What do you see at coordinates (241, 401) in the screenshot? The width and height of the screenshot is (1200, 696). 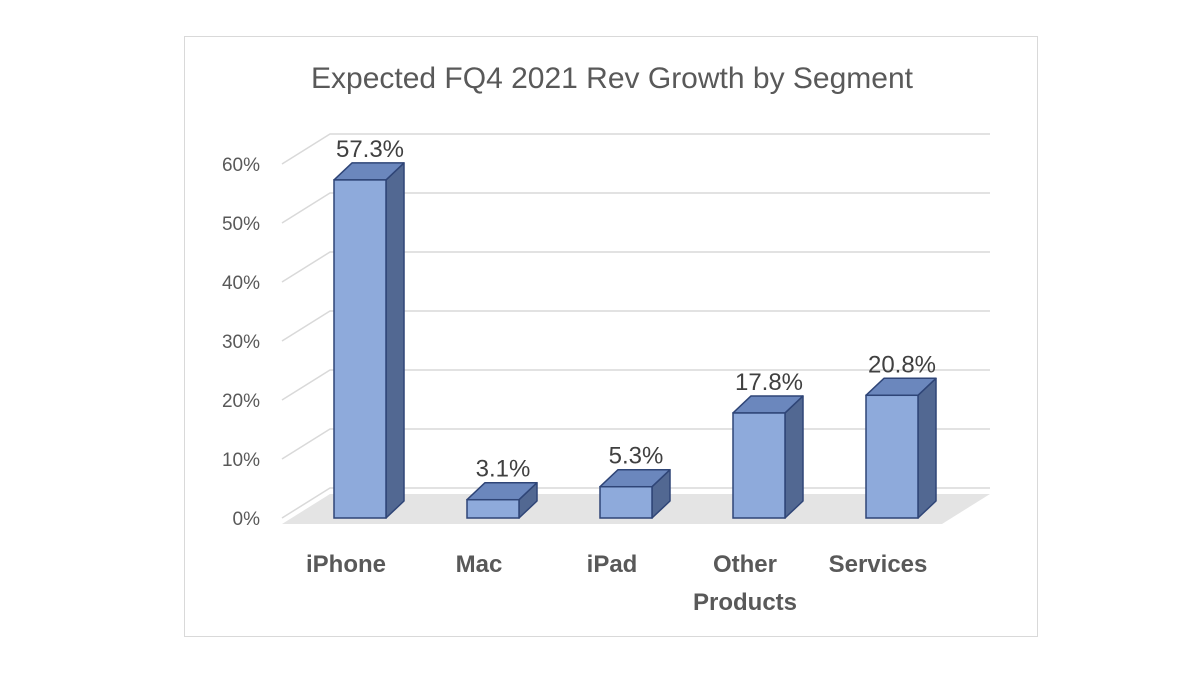 I see `y-tick-label: 20%` at bounding box center [241, 401].